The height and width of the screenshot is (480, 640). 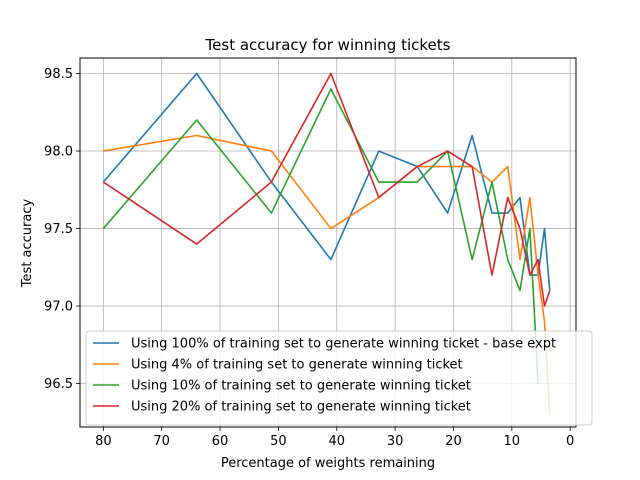 What do you see at coordinates (336, 441) in the screenshot?
I see `x-tick-label: 40` at bounding box center [336, 441].